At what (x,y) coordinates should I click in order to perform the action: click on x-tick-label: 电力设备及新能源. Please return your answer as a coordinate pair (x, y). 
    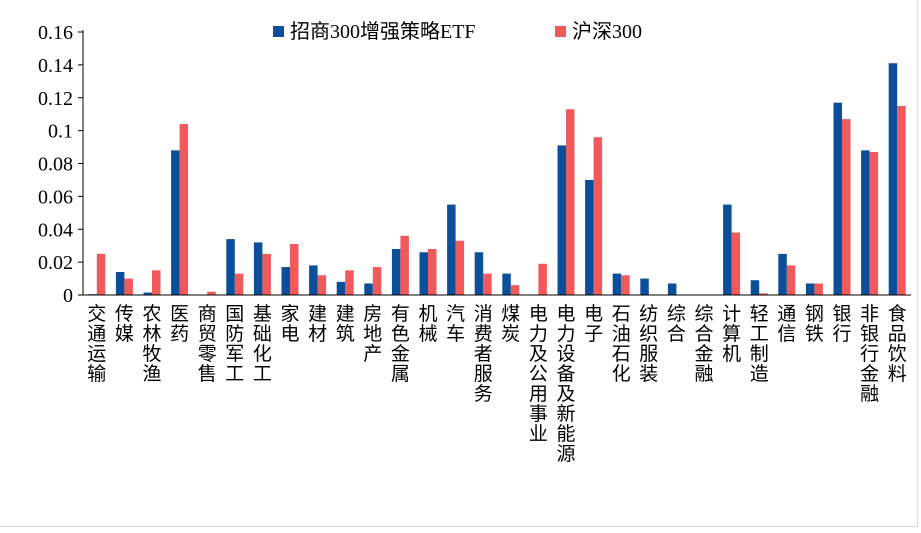
    Looking at the image, I should click on (565, 384).